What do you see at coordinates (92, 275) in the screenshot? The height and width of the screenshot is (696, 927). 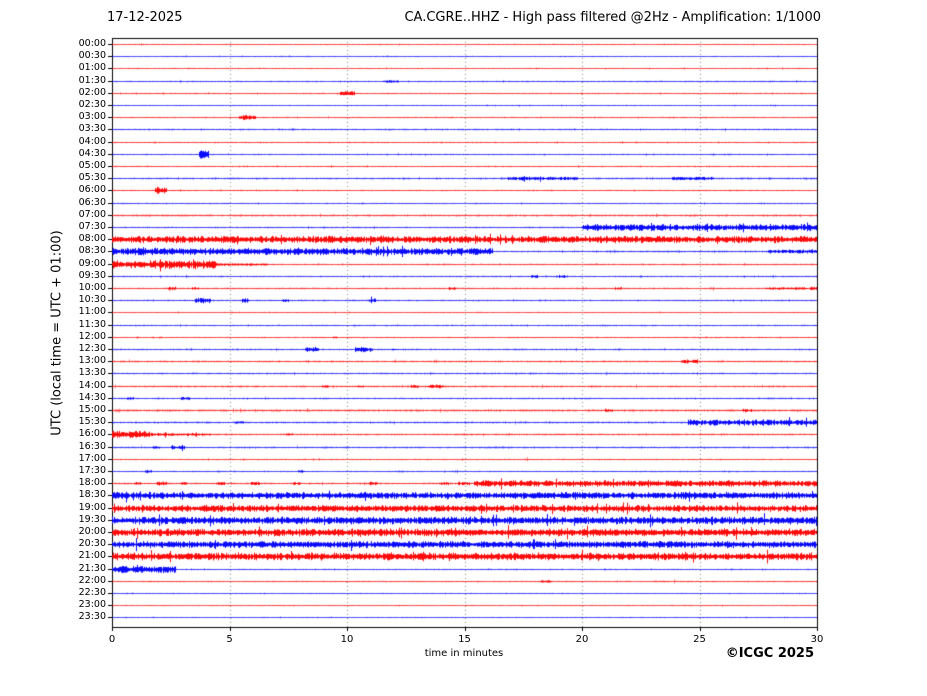 I see `y-tick-label: 09:30` at bounding box center [92, 275].